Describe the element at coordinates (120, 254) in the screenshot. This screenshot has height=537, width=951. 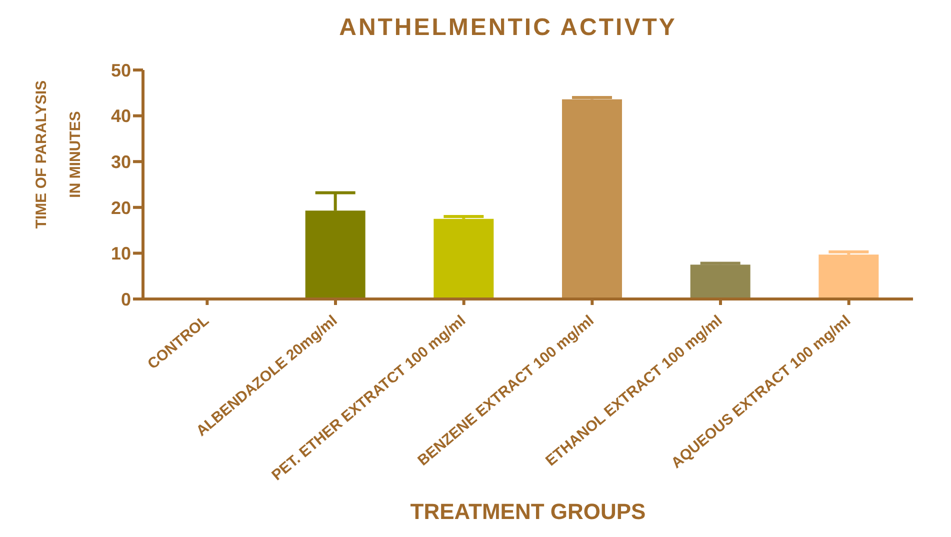
I see `y-tick-label: 10` at that location.